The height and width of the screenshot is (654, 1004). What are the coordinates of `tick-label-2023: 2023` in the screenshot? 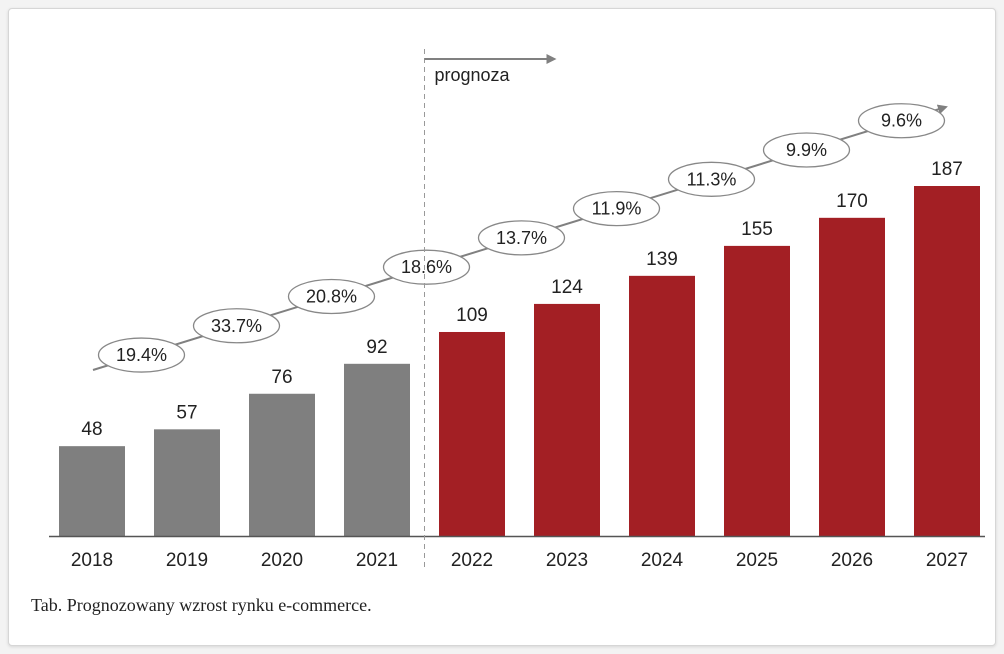 It's located at (567, 560).